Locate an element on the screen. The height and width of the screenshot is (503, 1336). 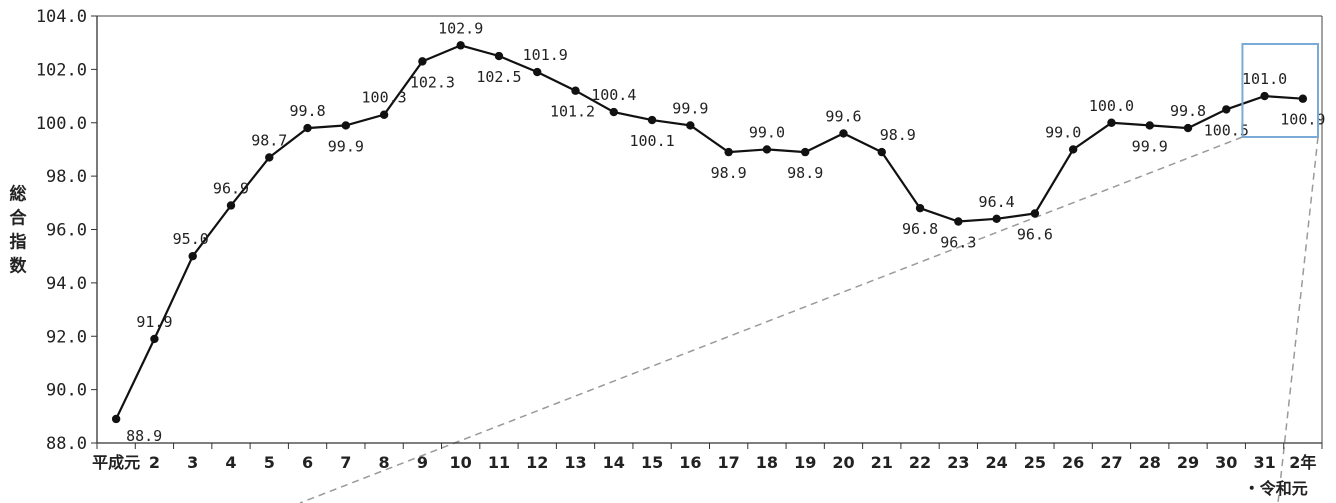
x-tick-label: 25 is located at coordinates (1035, 462).